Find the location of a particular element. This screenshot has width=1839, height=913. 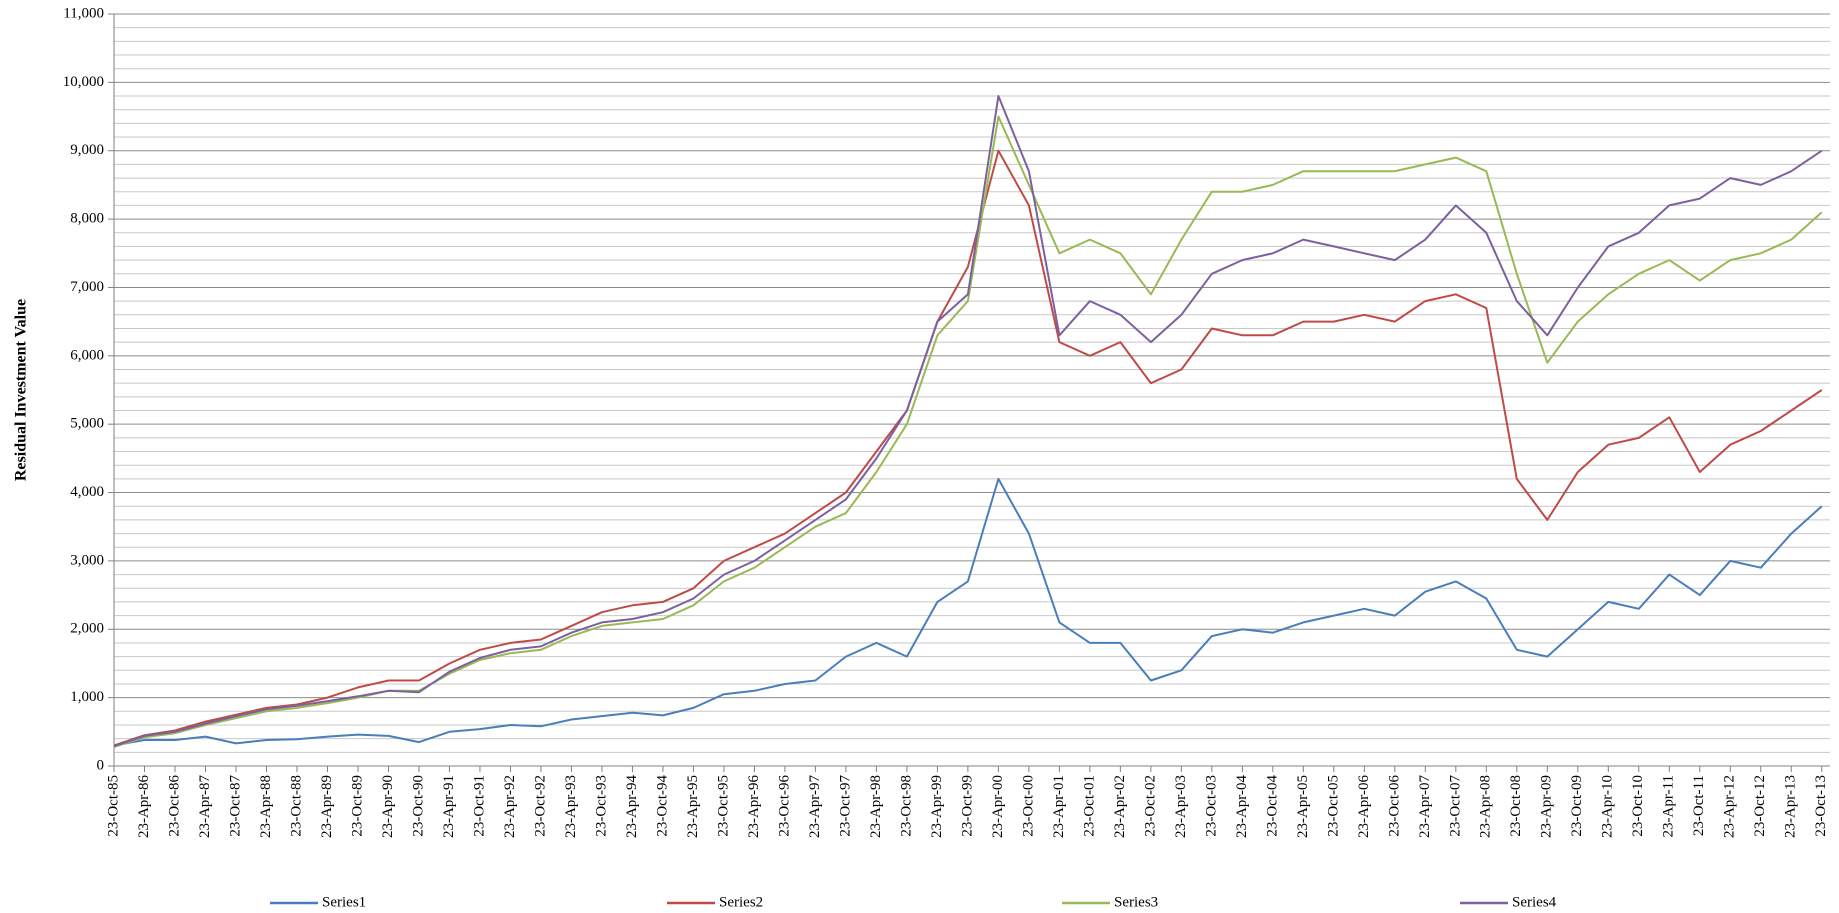

x-tick-label: 23-Apr-90 is located at coordinates (388, 806).